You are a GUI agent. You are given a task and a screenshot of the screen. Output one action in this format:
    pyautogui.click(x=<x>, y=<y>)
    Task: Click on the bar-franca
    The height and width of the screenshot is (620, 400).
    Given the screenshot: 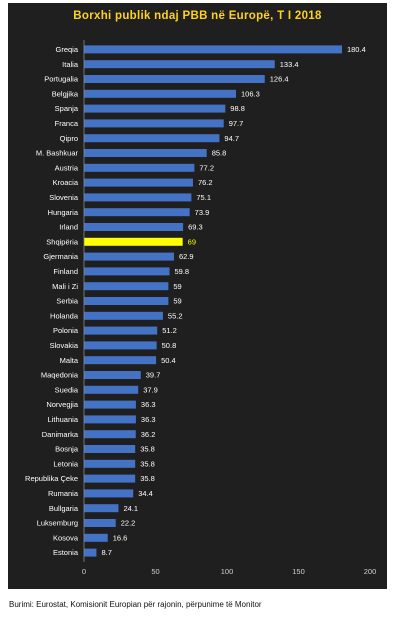 What is the action you would take?
    pyautogui.click(x=154, y=123)
    